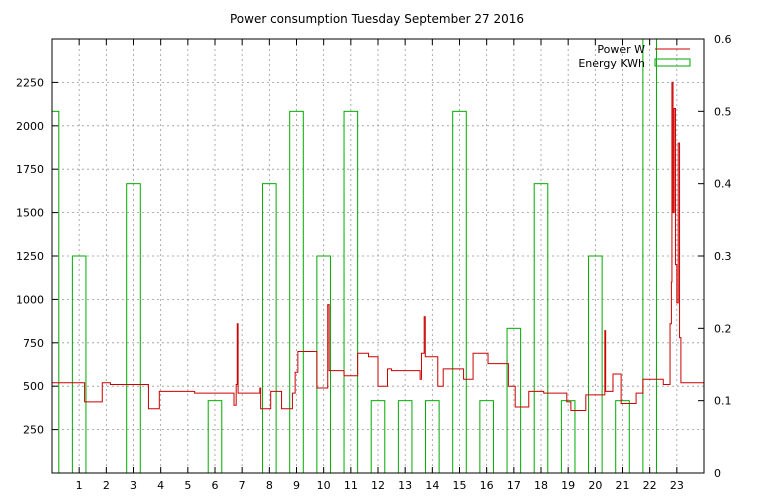  What do you see at coordinates (30, 169) in the screenshot?
I see `y-tick-label: 1750` at bounding box center [30, 169].